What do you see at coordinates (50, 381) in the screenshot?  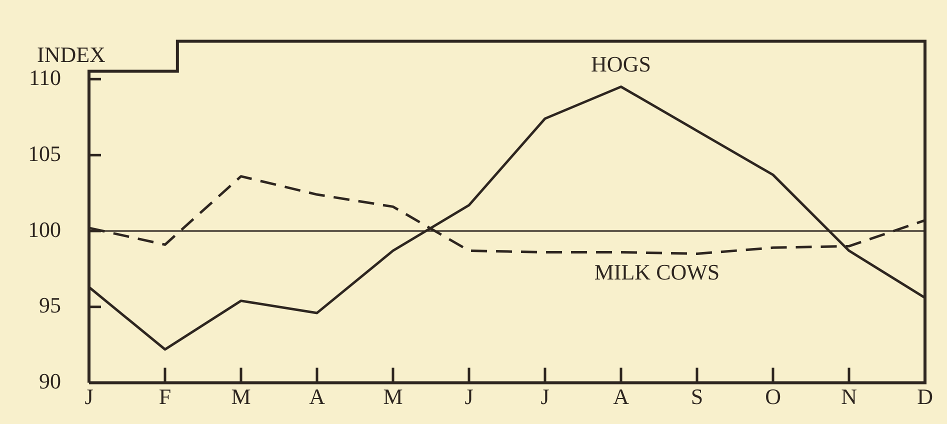 I see `y-tick-label: 90` at bounding box center [50, 381].